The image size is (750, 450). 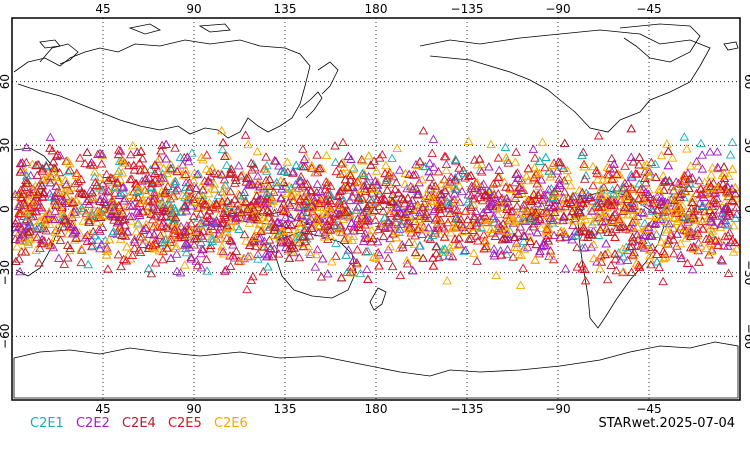 What do you see at coordinates (648, 409) in the screenshot?
I see `lon-tick-label-bottom: −45` at bounding box center [648, 409].